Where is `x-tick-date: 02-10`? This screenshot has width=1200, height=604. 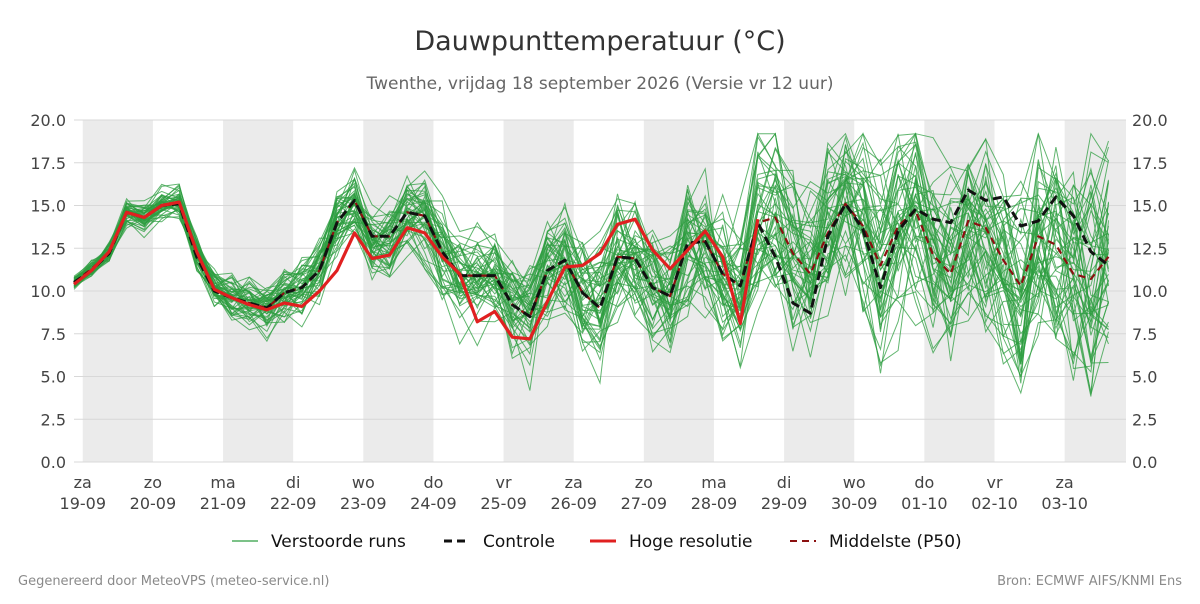
x-tick-date: 02-10 is located at coordinates (994, 503).